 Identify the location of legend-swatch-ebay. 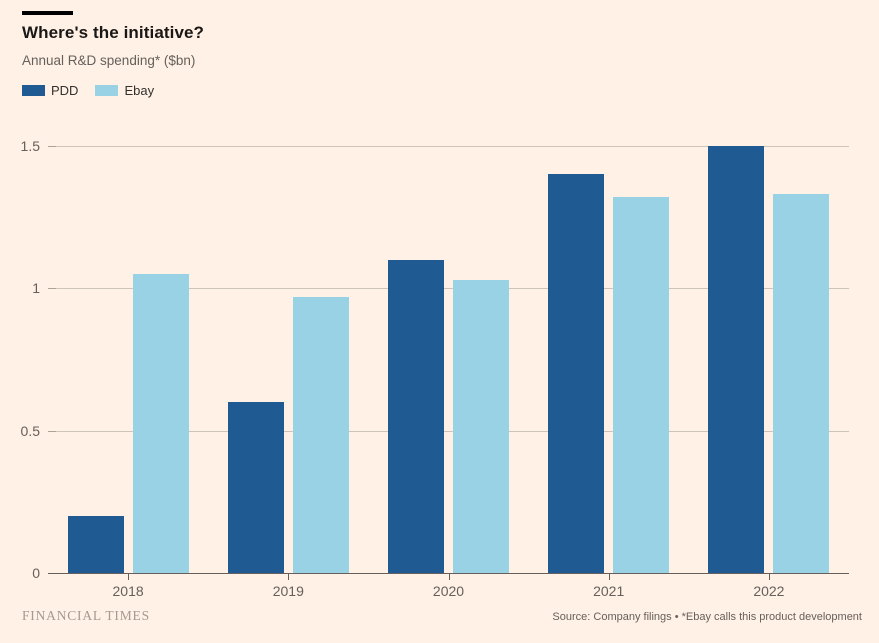
(107, 90).